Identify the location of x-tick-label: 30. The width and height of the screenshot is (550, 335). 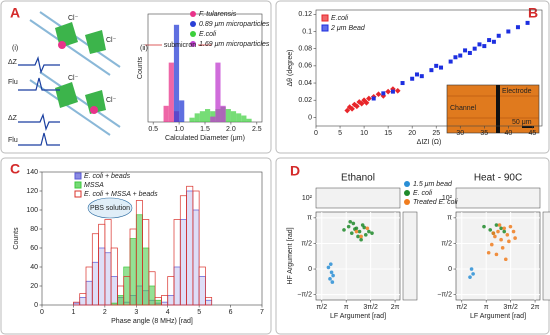
(460, 133).